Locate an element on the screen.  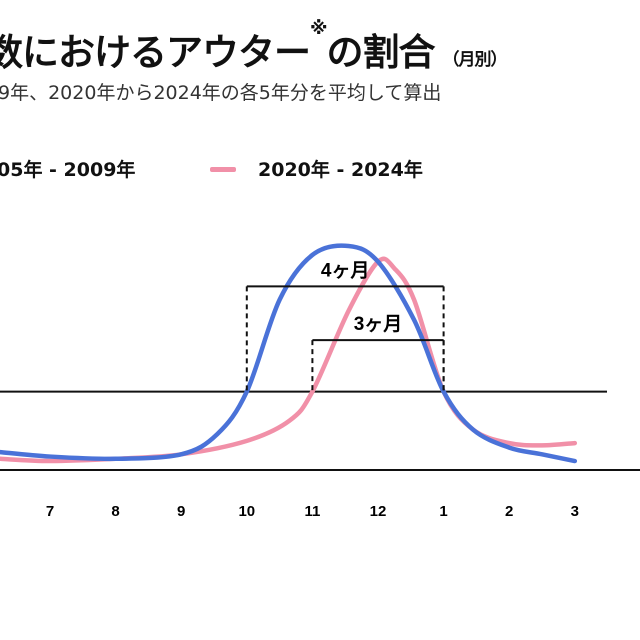
x-tick-label: 2 is located at coordinates (509, 511).